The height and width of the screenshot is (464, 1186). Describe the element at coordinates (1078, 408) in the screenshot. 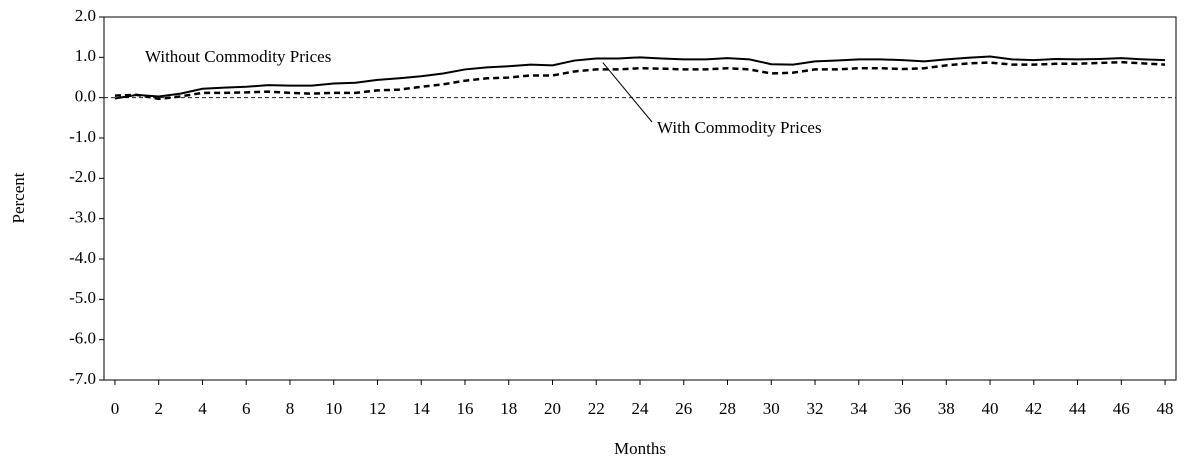

I see `x-tick-label: 44` at that location.